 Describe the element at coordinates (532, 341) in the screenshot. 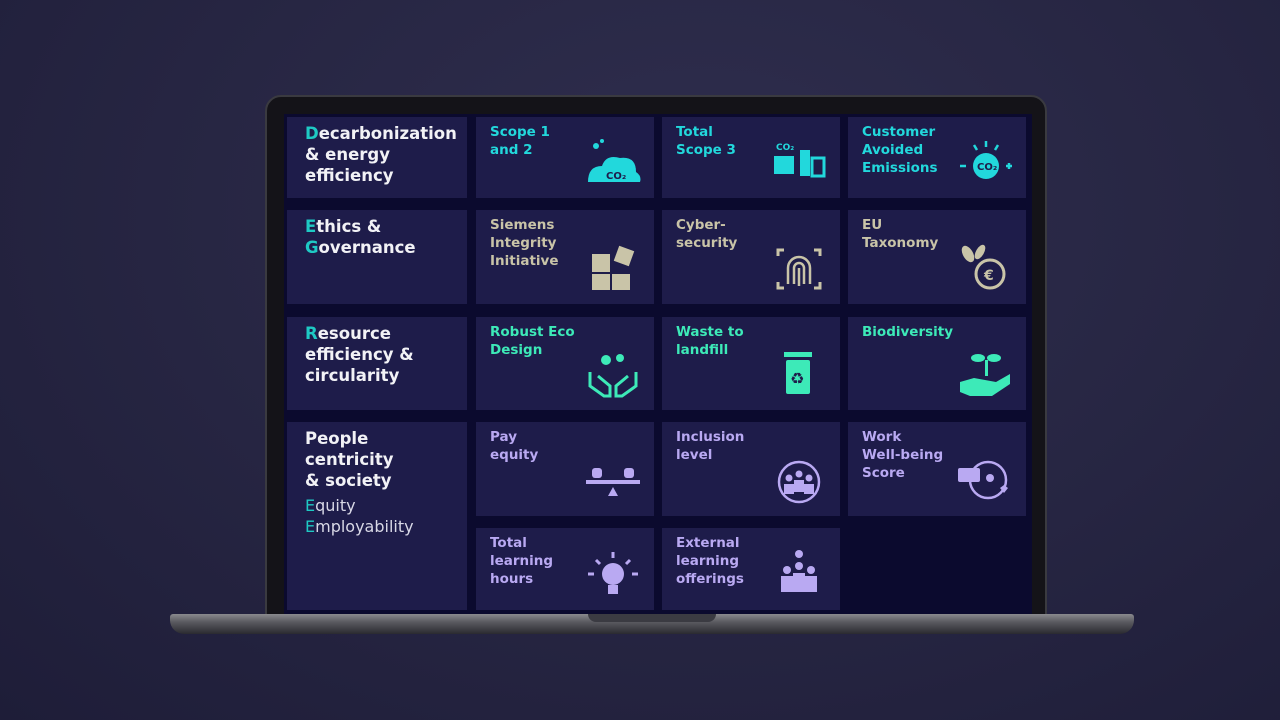

I see `tile-label: Robust Eco Design` at that location.